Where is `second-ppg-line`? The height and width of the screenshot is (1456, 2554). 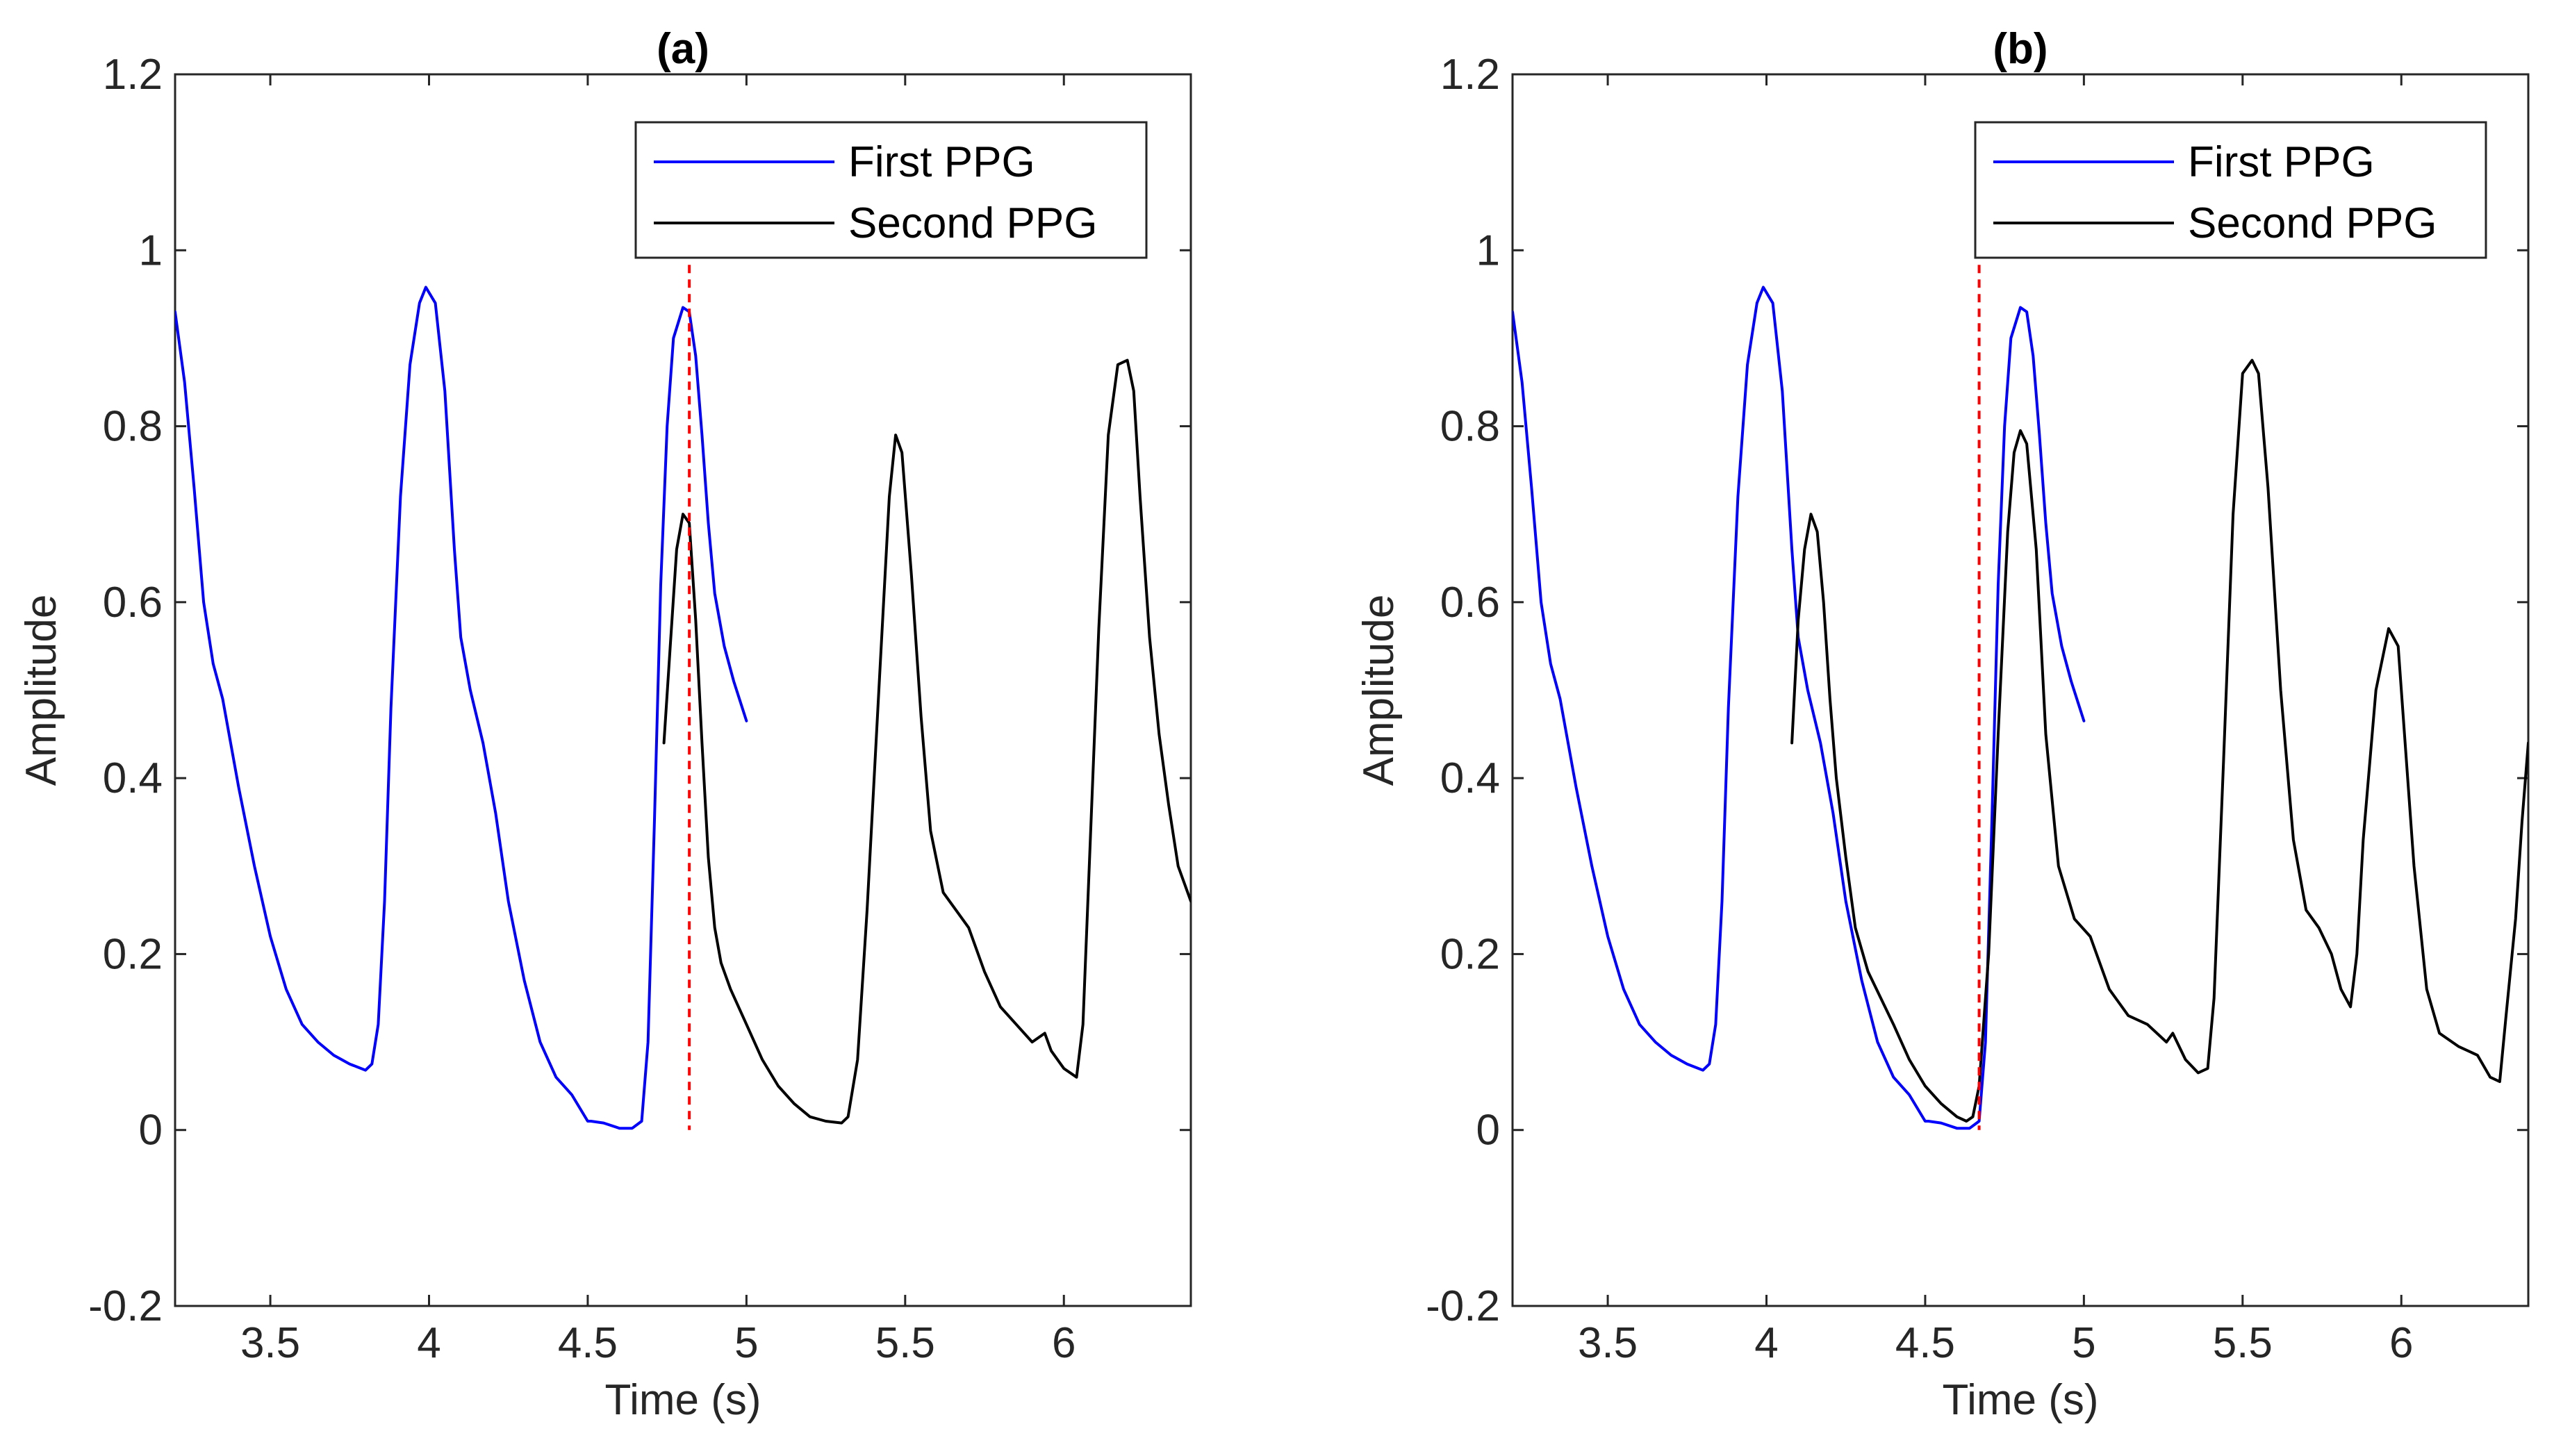
second-ppg-line is located at coordinates (927, 742).